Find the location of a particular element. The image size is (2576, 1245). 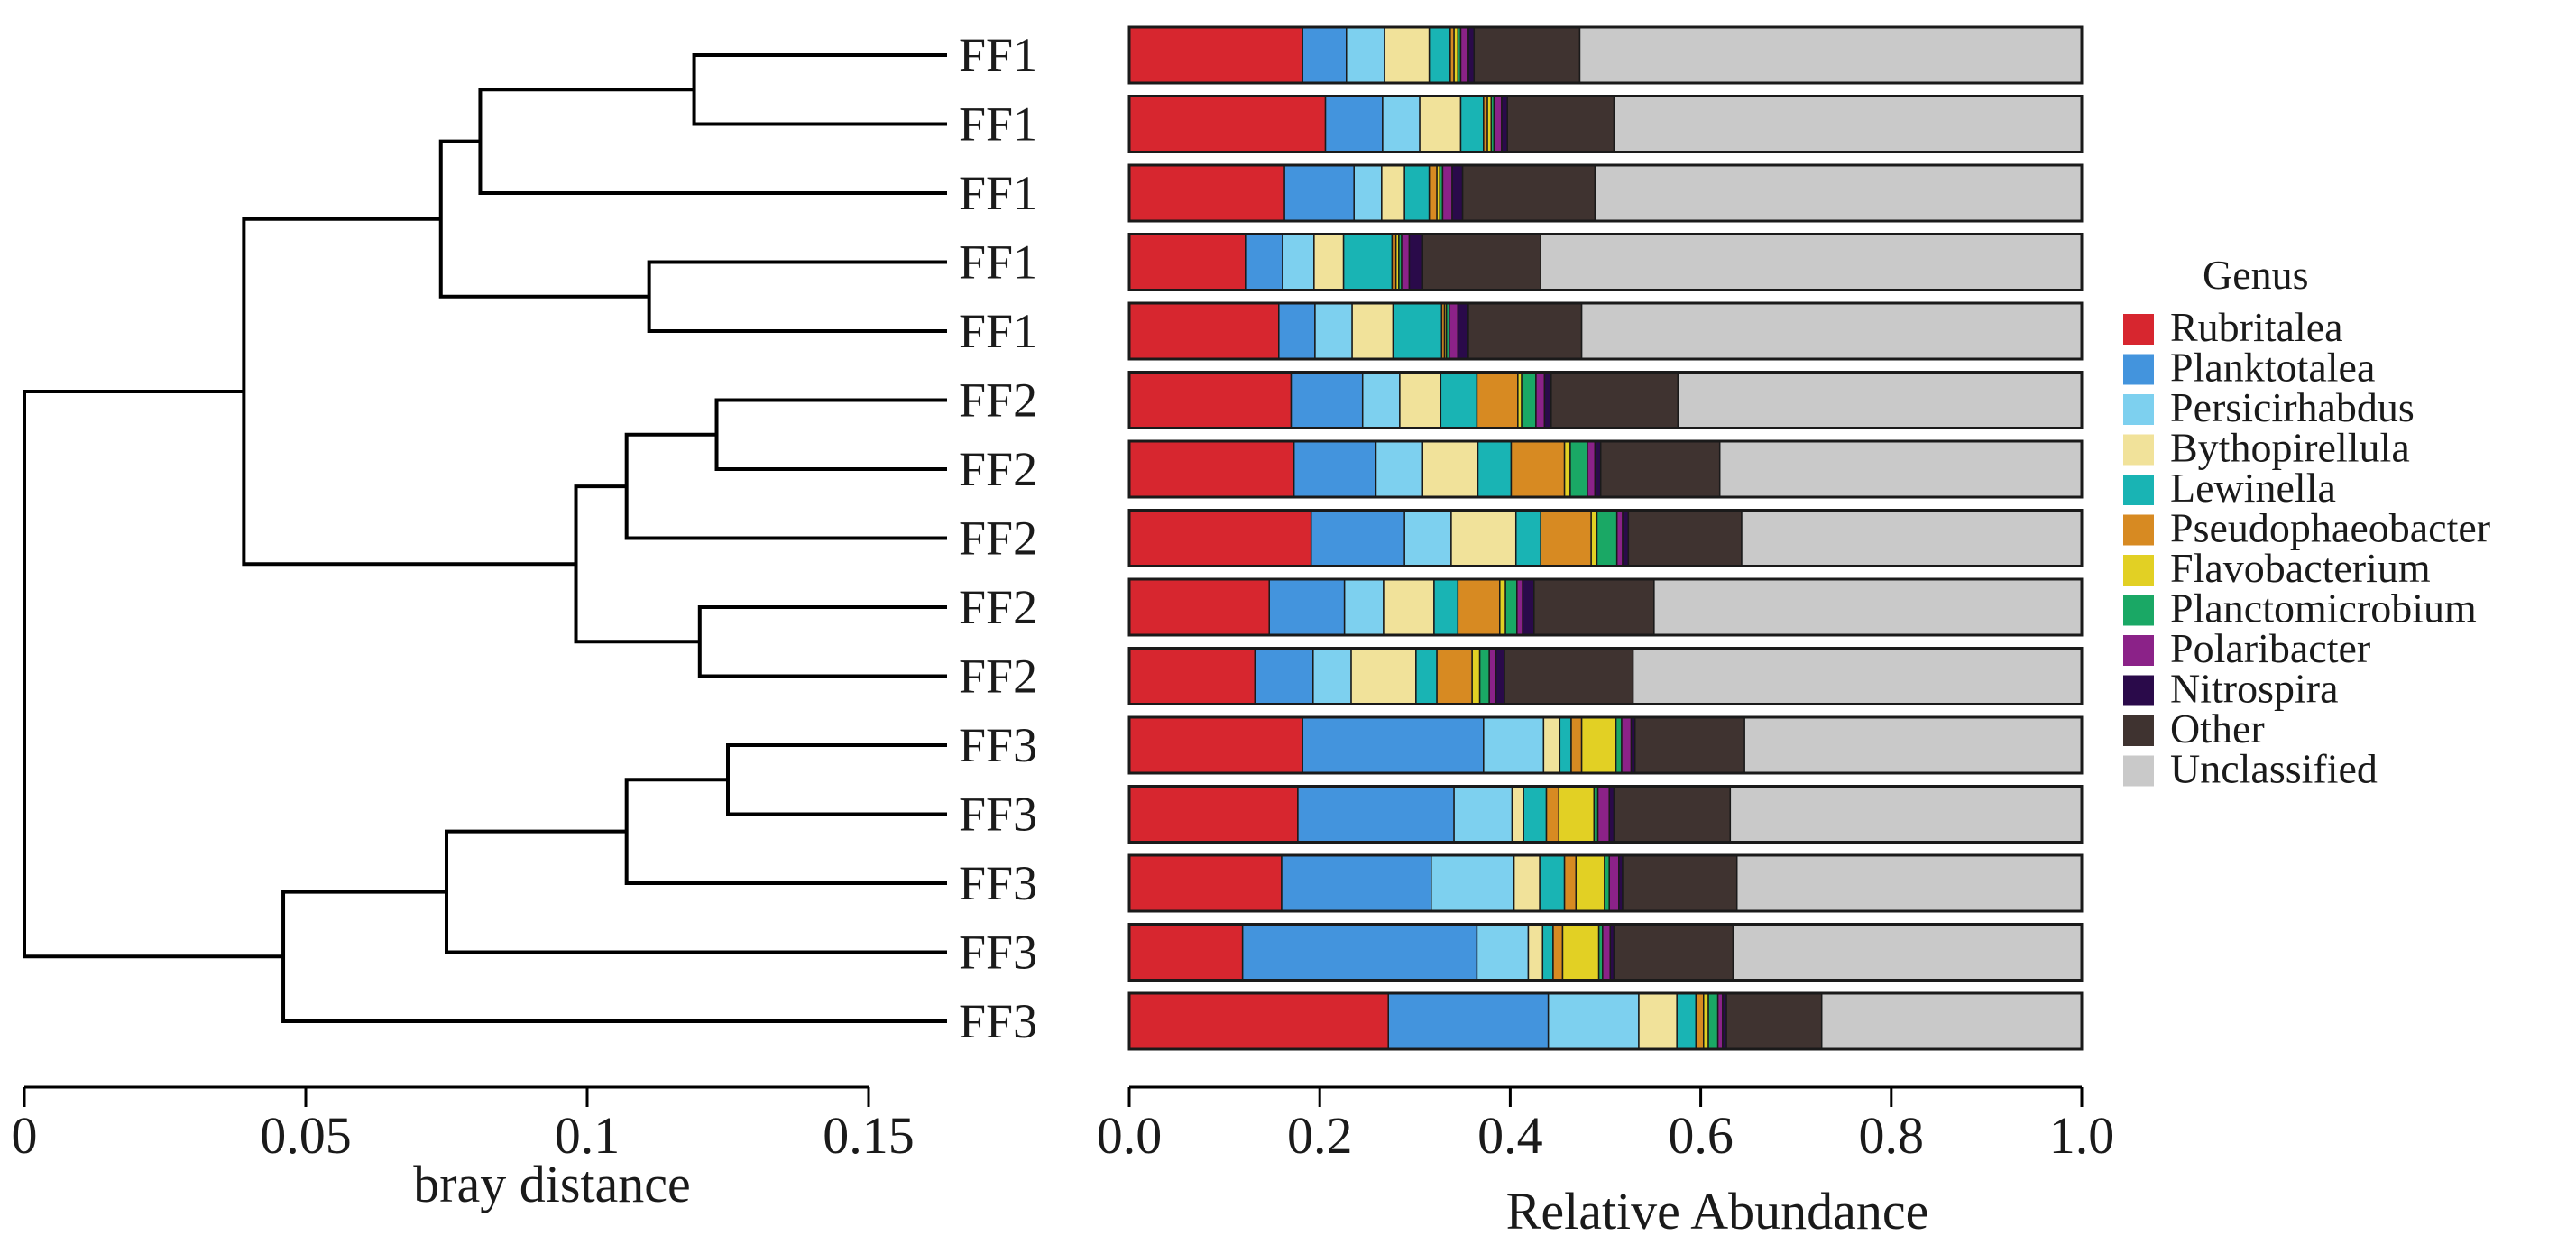

bar-tick-label: 0.8 is located at coordinates (1892, 1135).